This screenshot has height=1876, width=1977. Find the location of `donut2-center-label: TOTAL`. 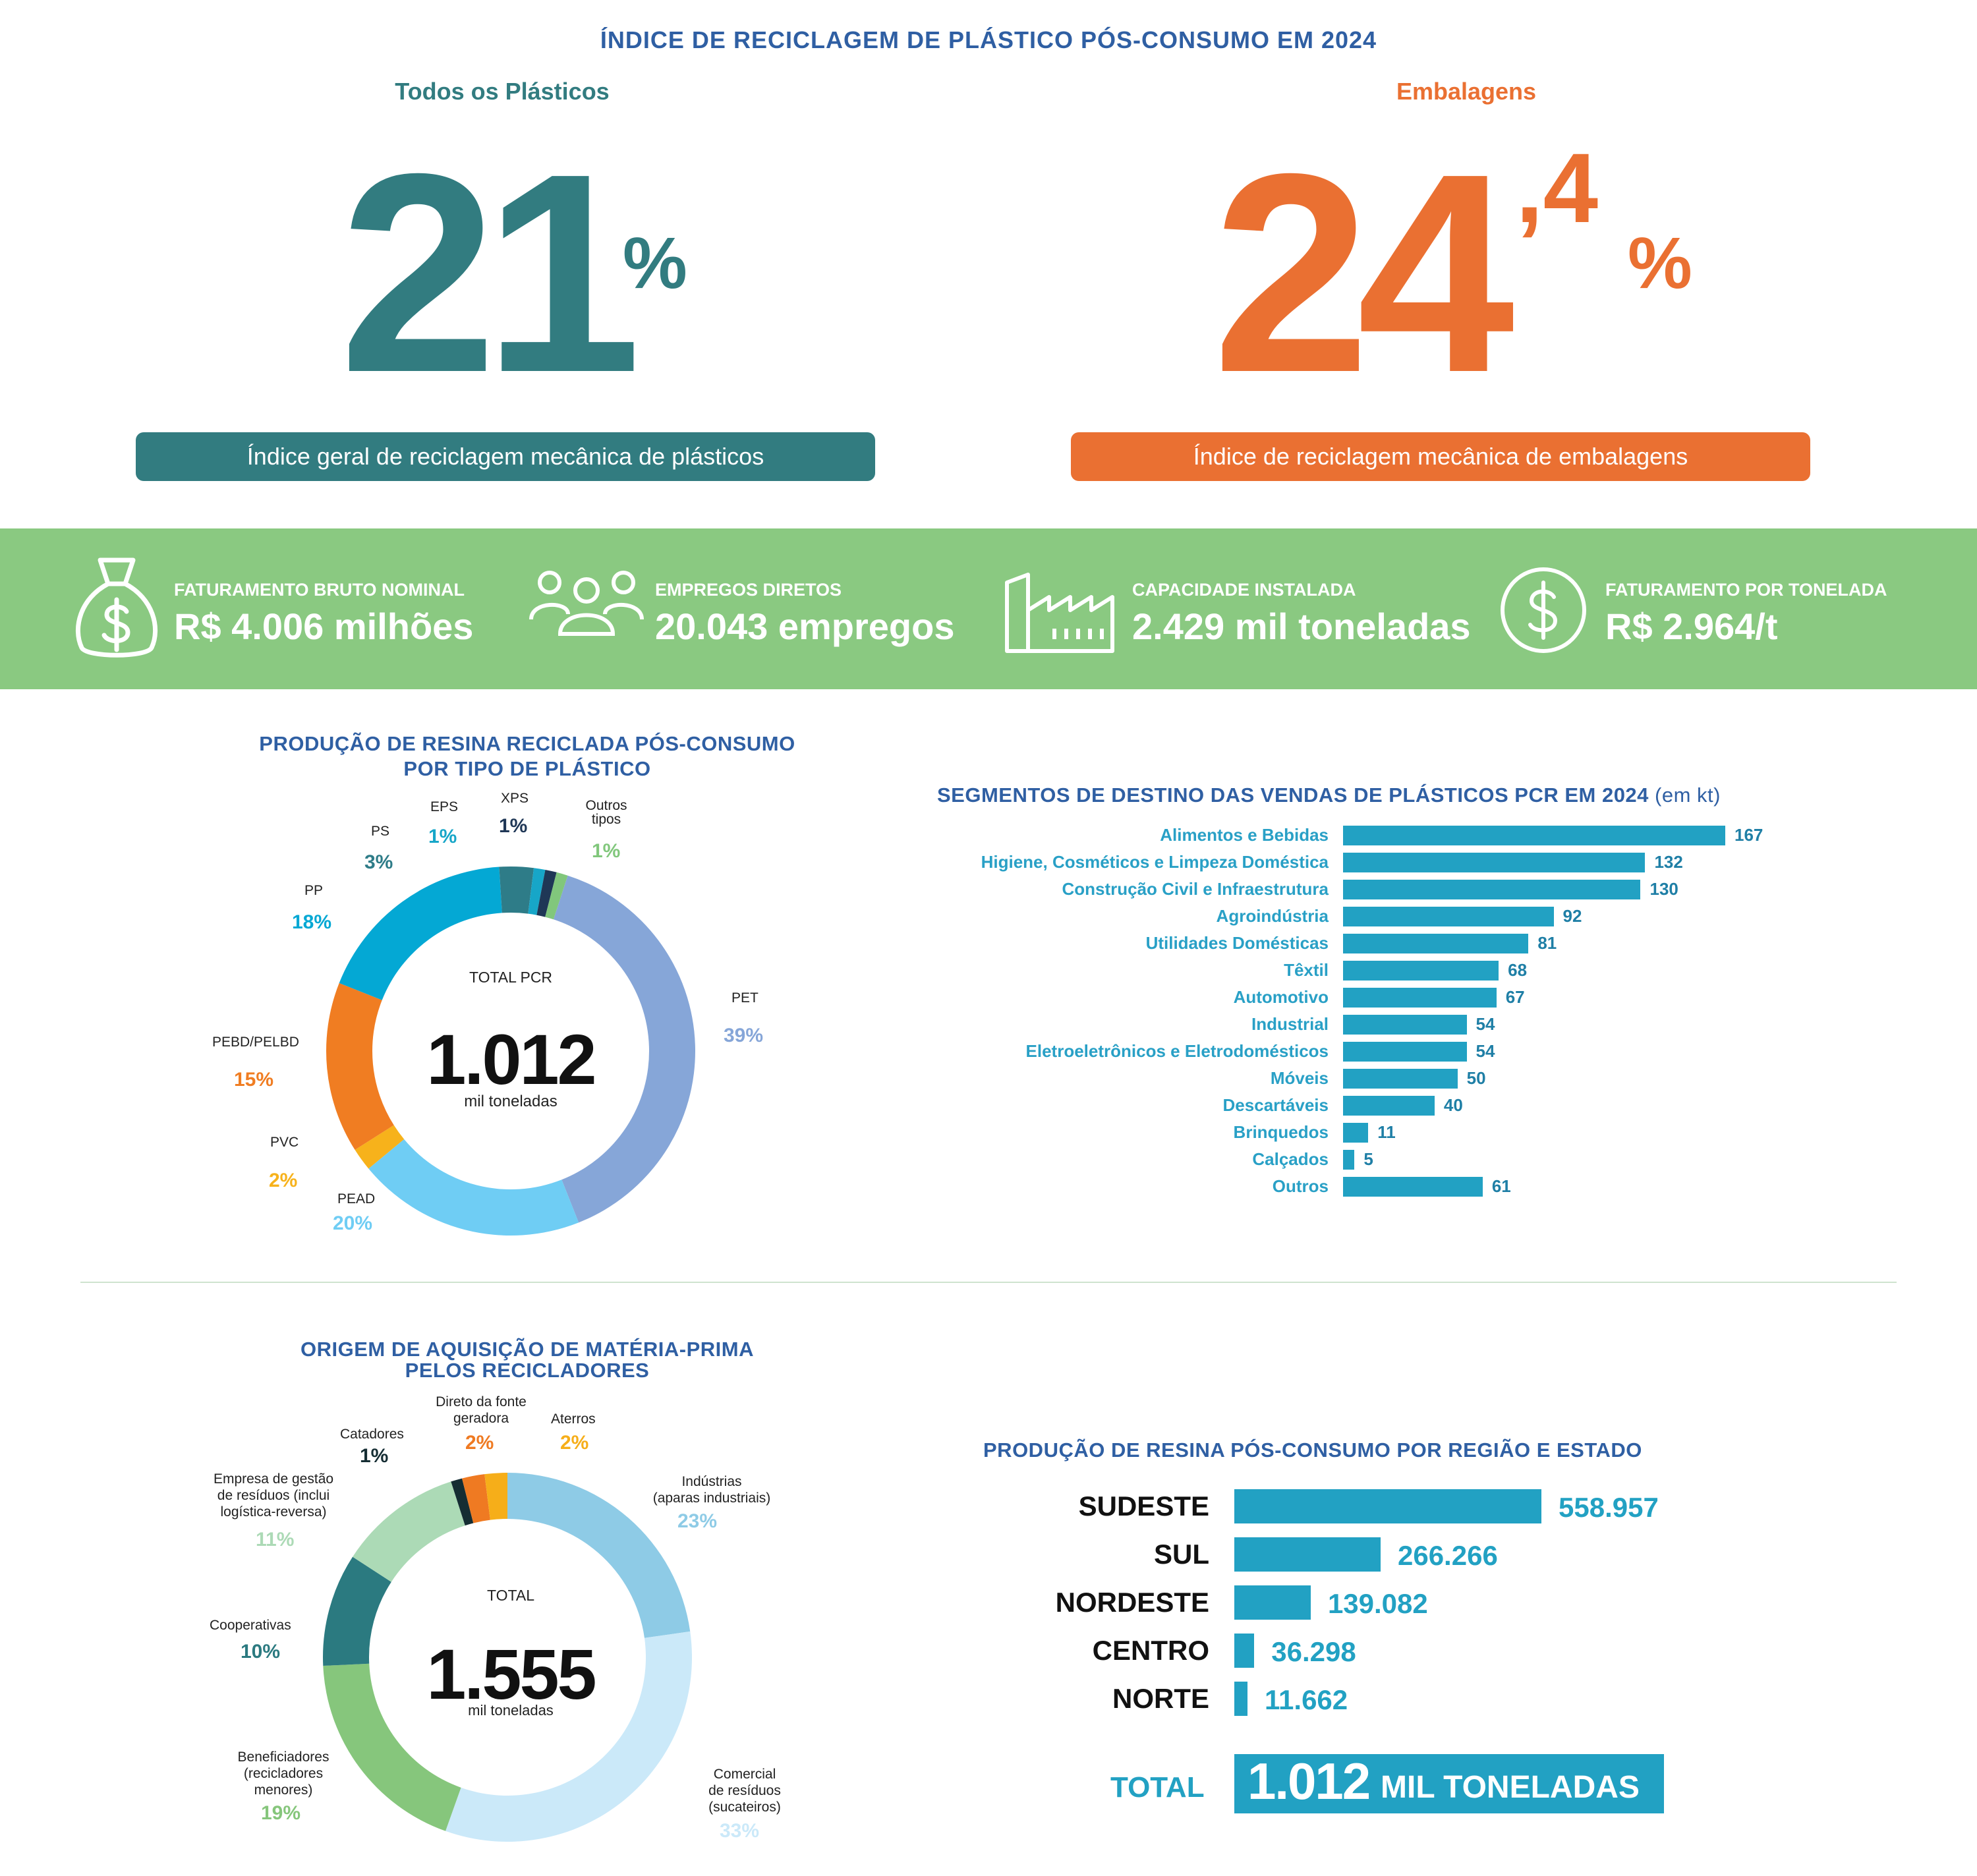

donut2-center-label: TOTAL is located at coordinates (510, 1595).